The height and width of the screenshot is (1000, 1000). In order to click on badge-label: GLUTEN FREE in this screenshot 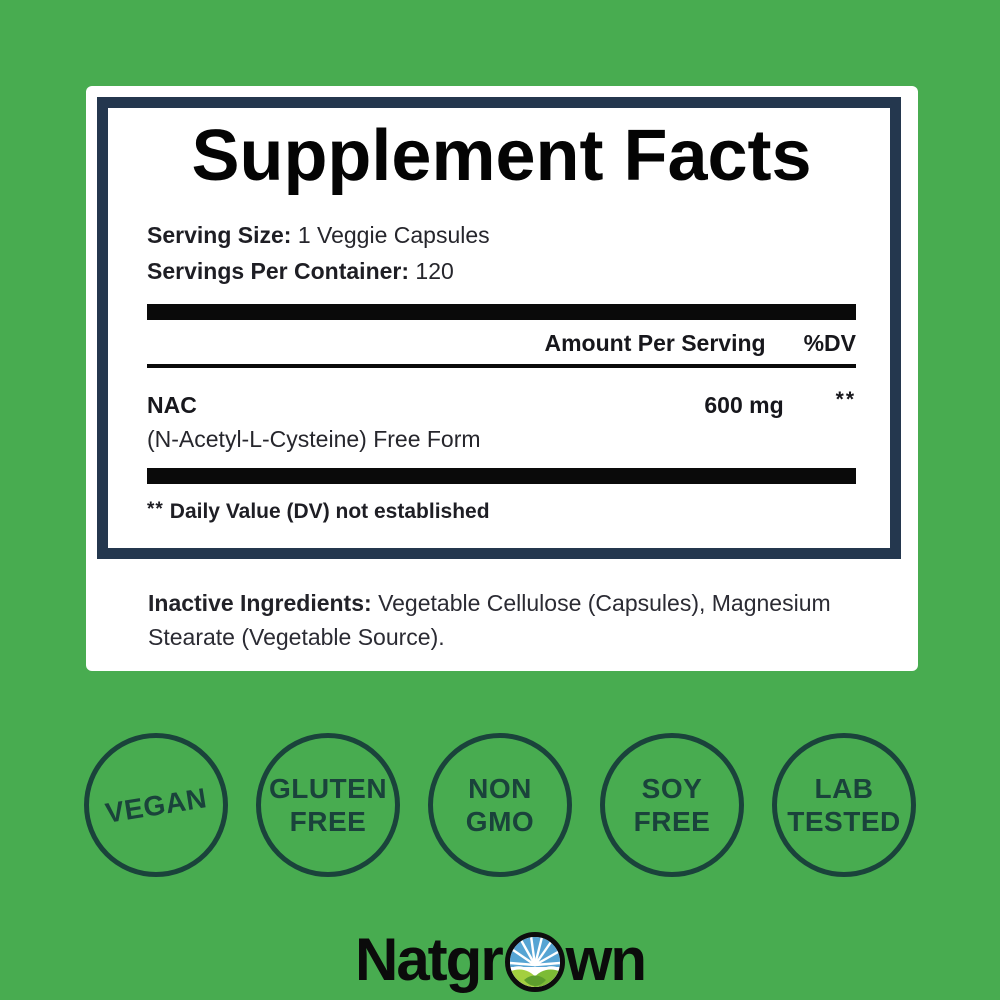, I will do `click(328, 805)`.